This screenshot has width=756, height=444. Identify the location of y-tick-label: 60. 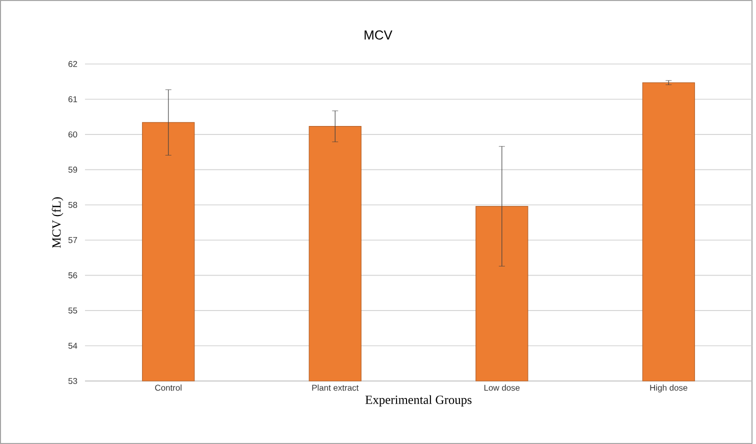
(73, 134).